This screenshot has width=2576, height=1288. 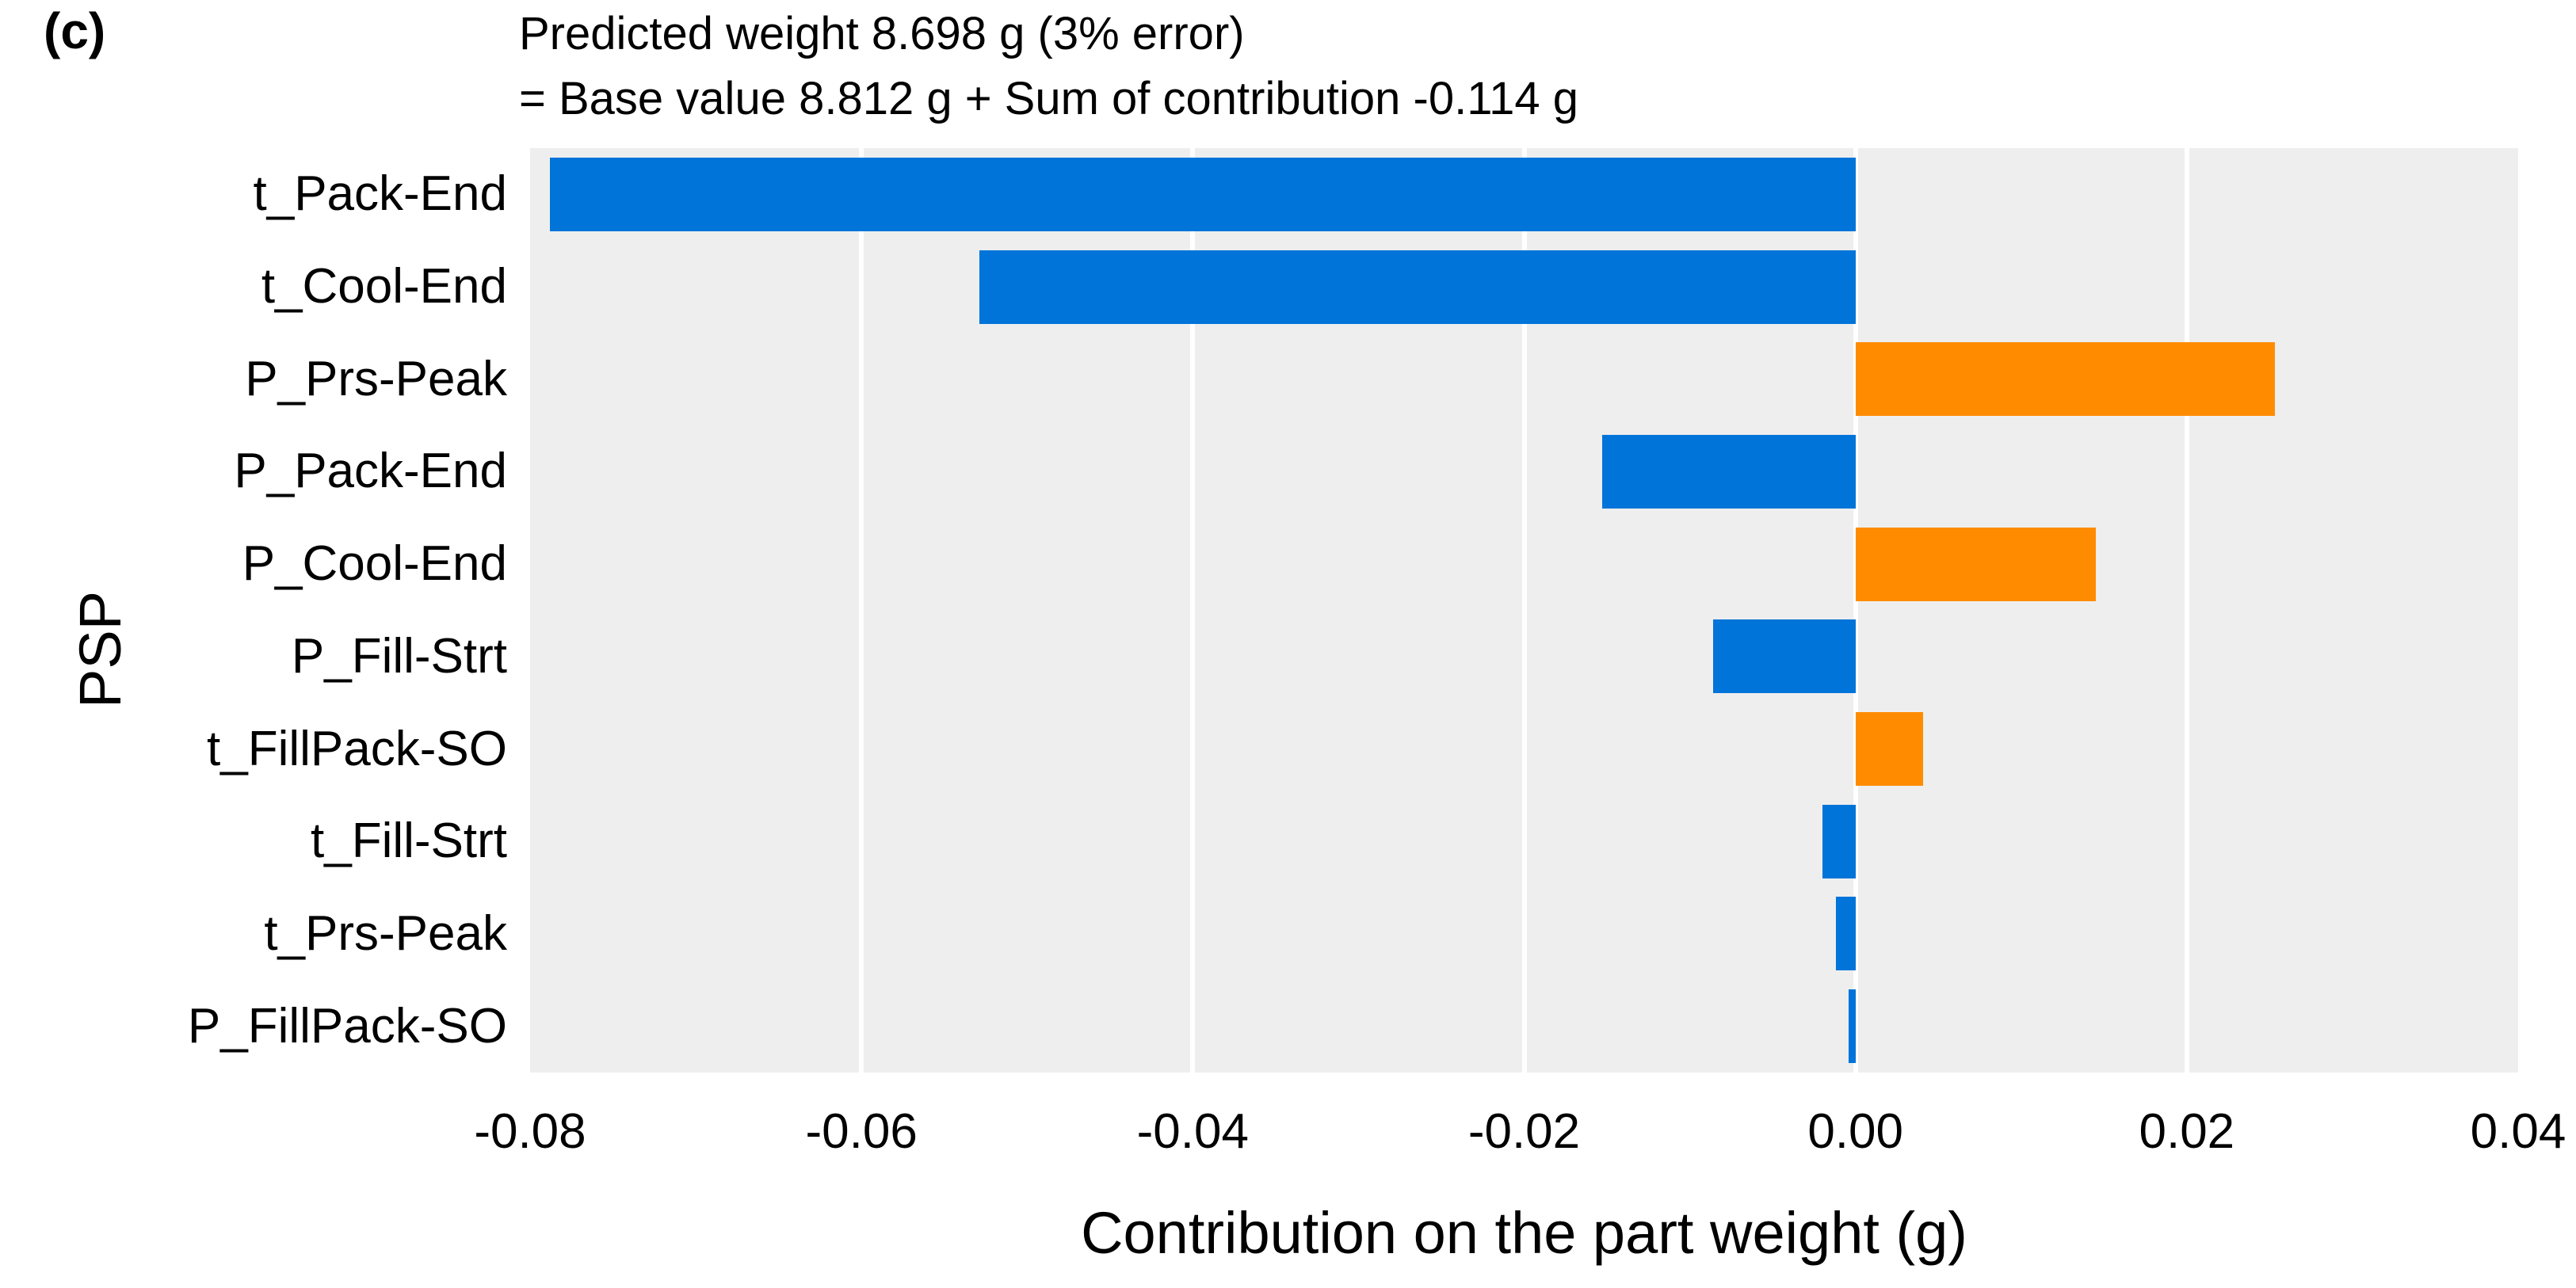 I want to click on x-tick-label: 0.04, so click(x=2518, y=1132).